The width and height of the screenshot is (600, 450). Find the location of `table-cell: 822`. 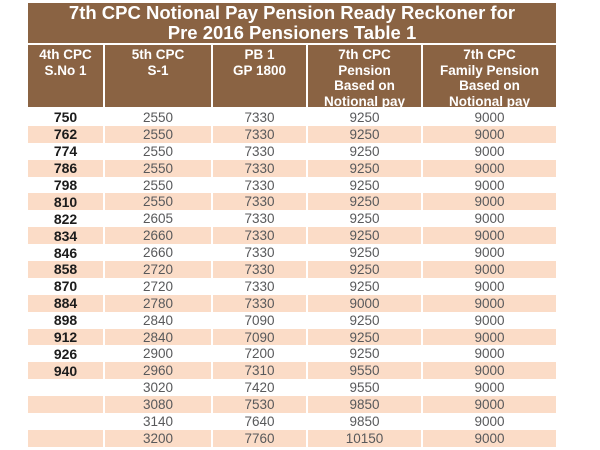

table-cell: 822 is located at coordinates (66, 219).